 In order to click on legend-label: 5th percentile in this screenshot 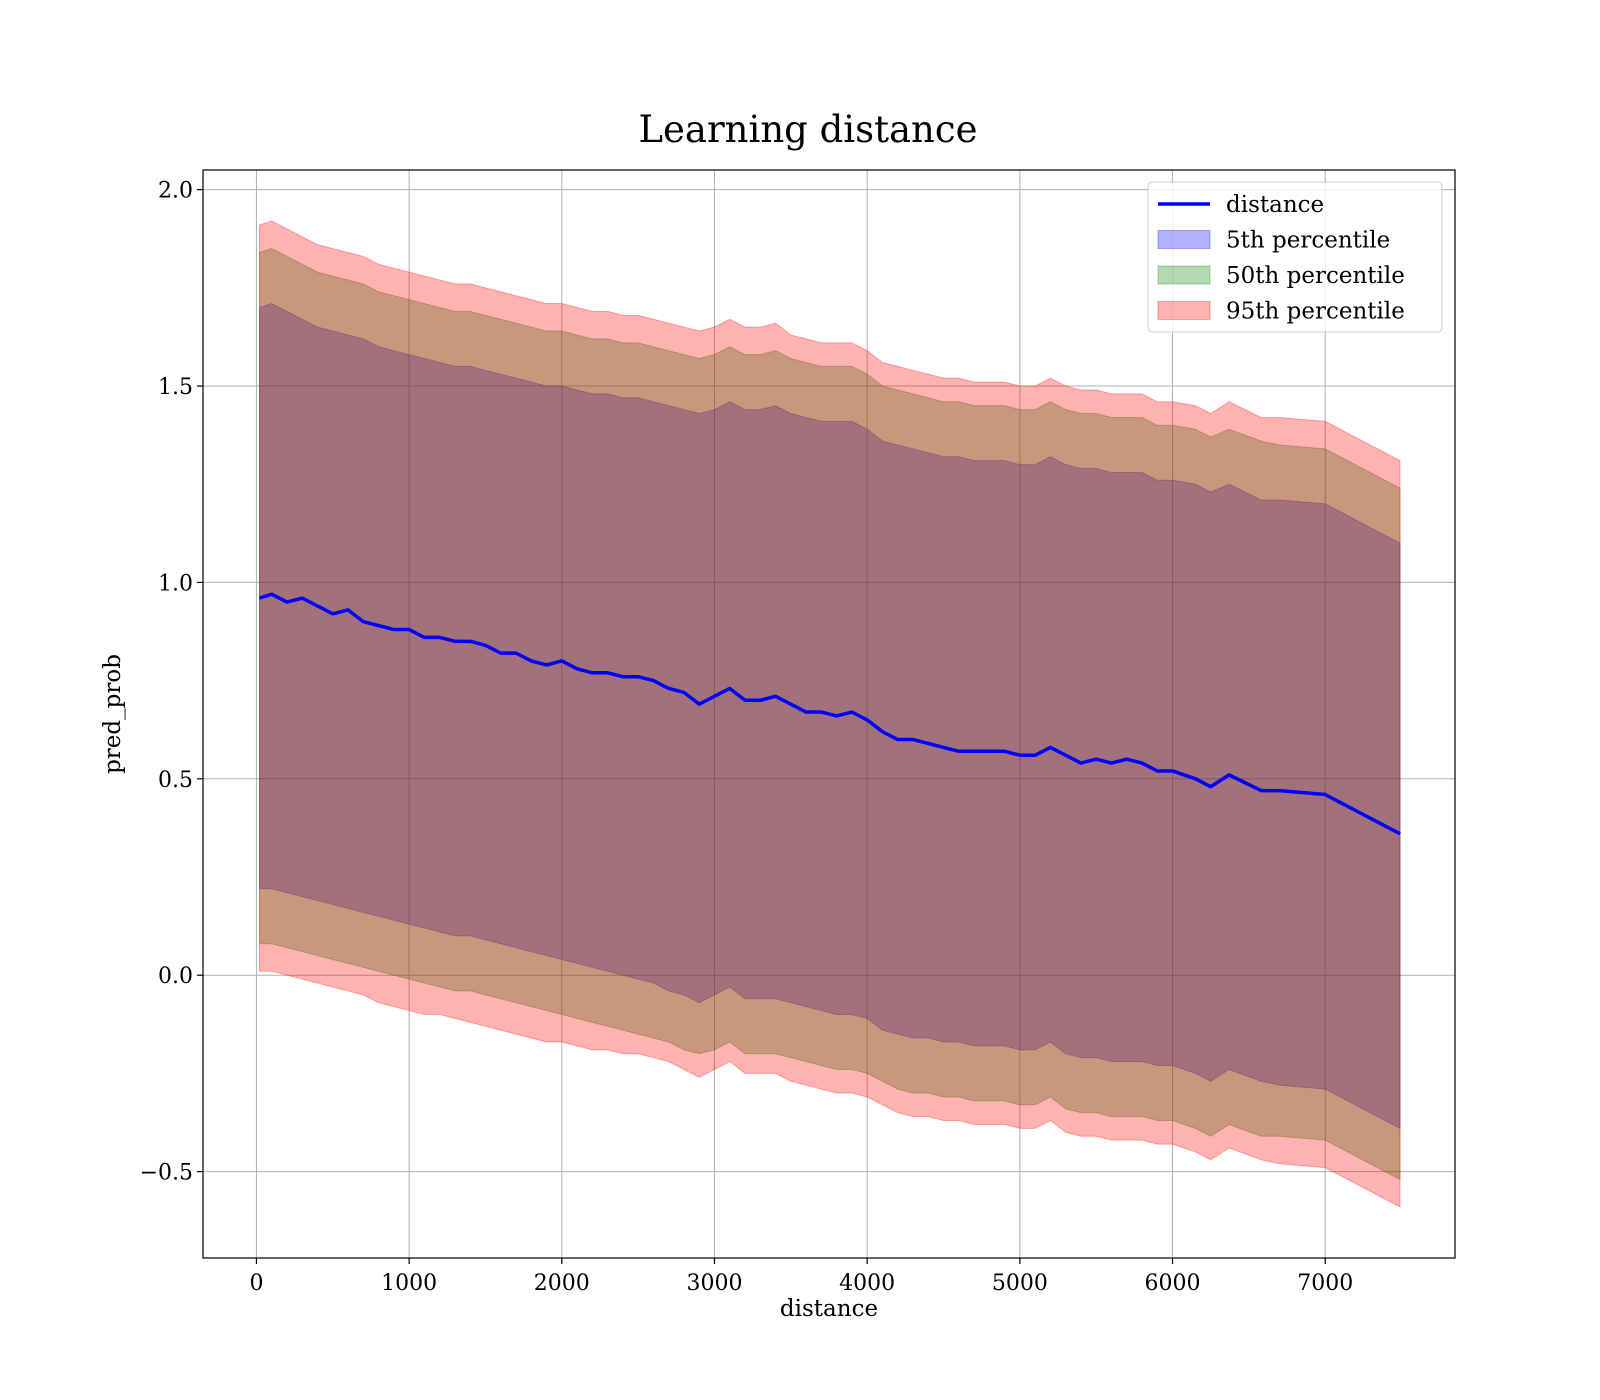, I will do `click(1308, 241)`.